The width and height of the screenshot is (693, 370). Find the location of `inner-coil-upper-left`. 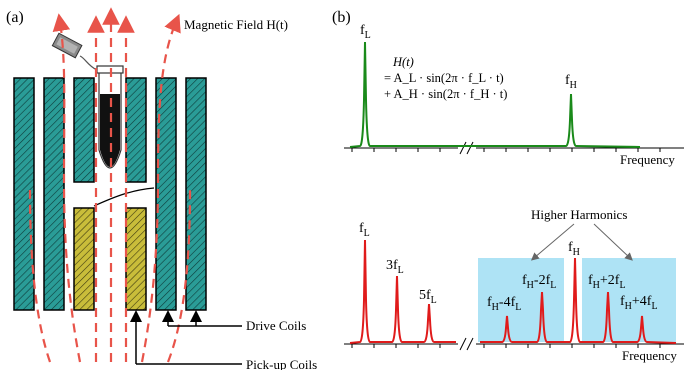

inner-coil-upper-left is located at coordinates (84, 130).